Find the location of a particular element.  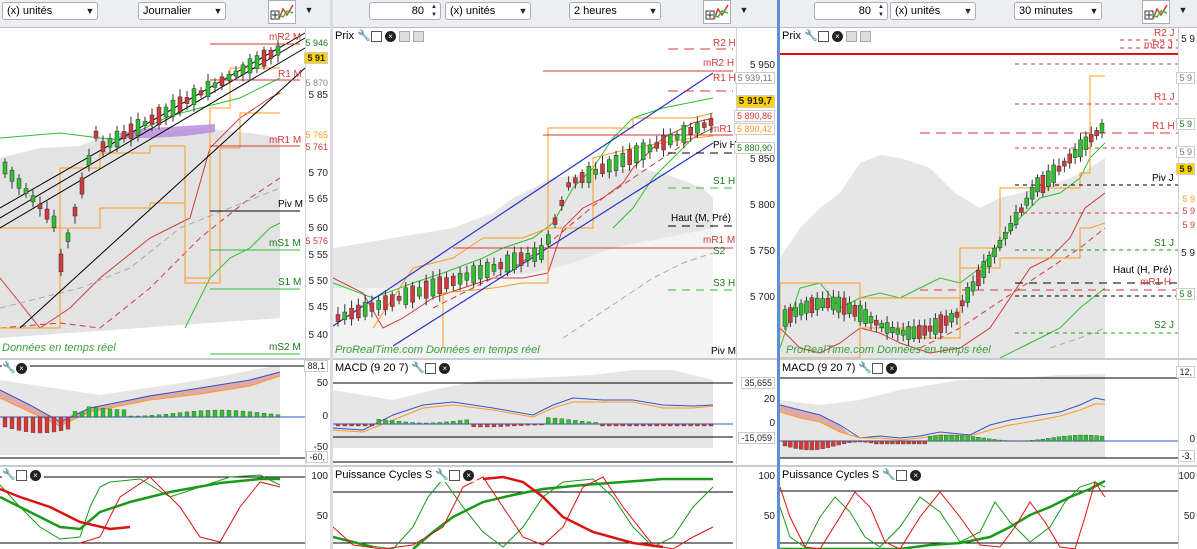

timeframe-select: Journalier ▼ is located at coordinates (182, 11).